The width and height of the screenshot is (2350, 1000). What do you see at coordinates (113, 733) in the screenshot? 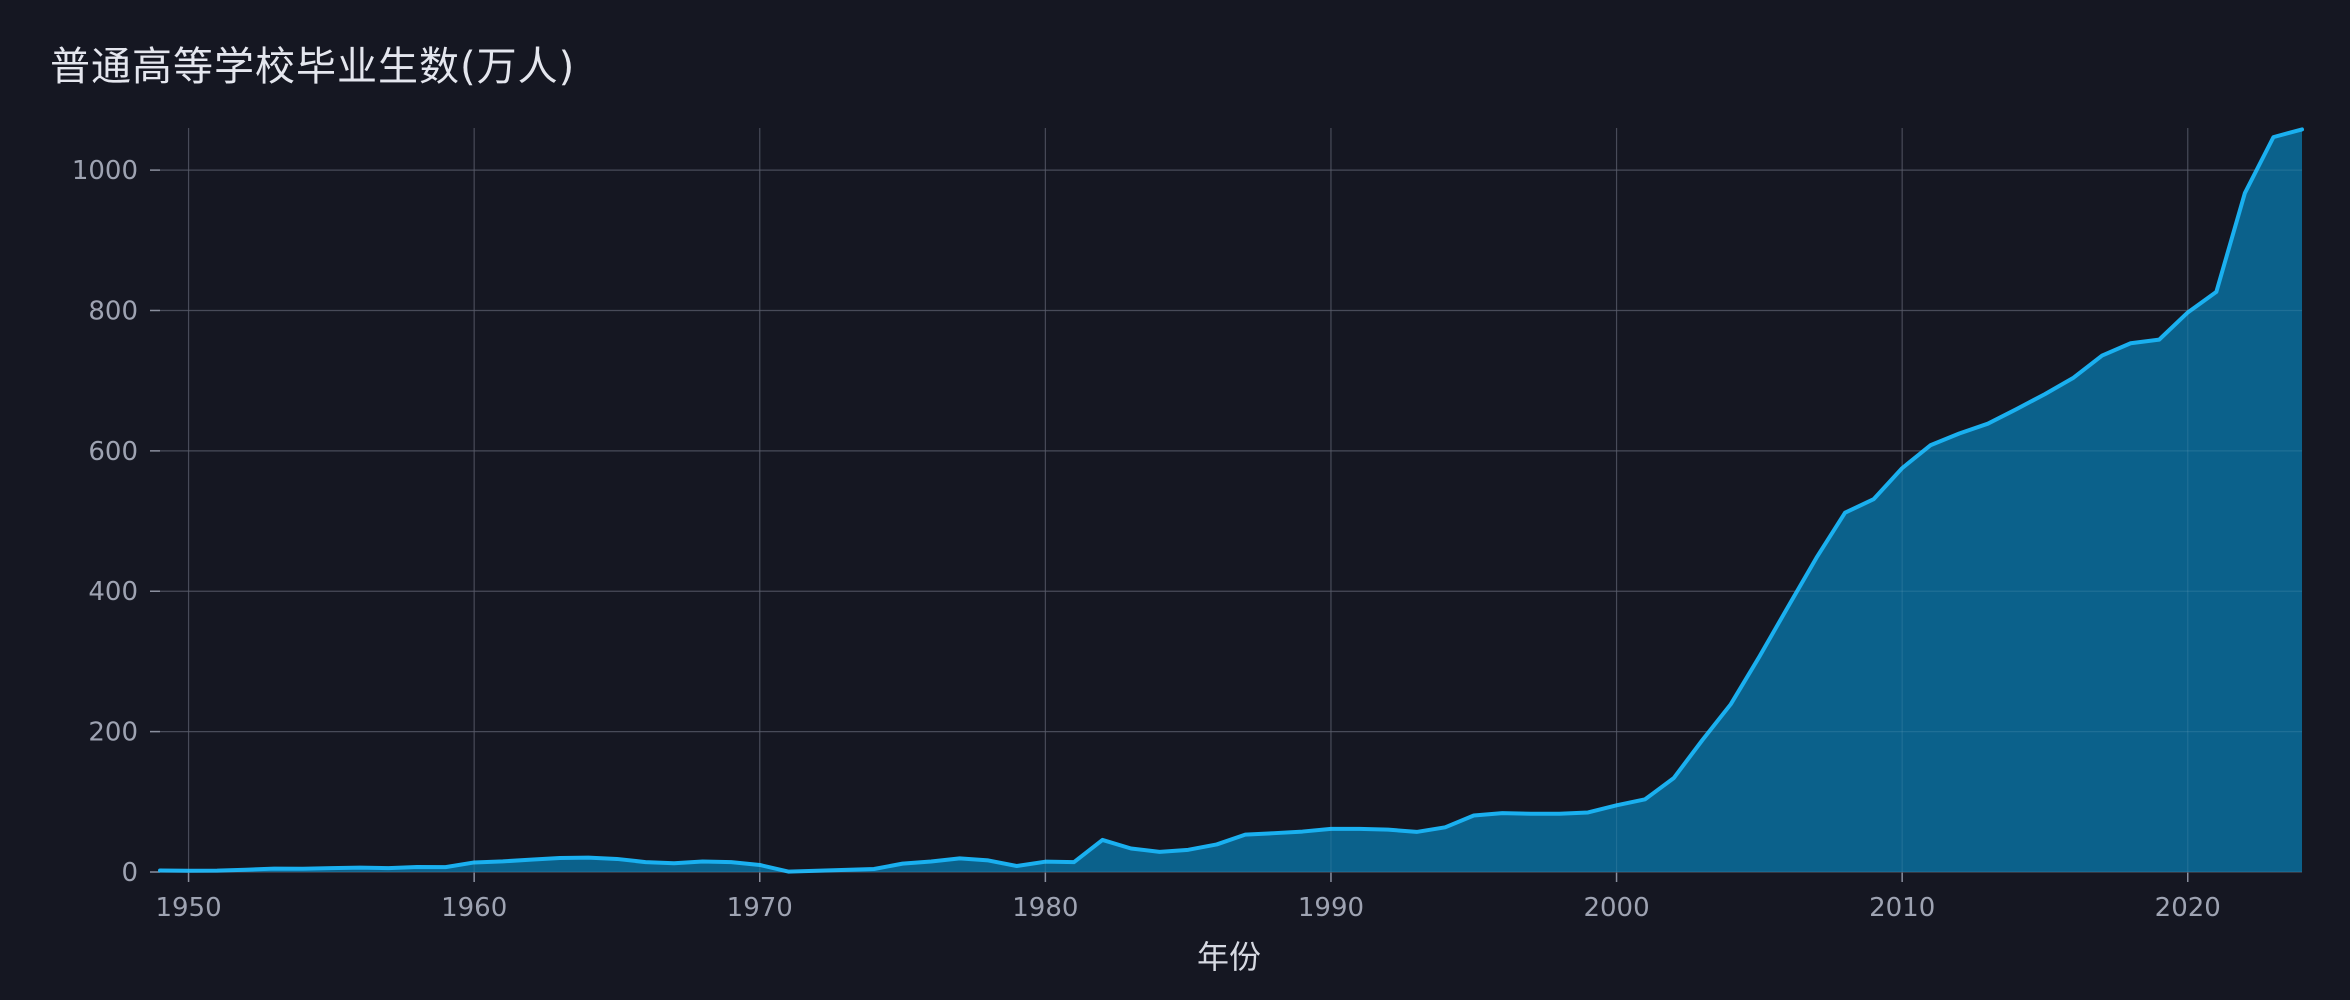
I see `y-tick-label: 200` at bounding box center [113, 733].